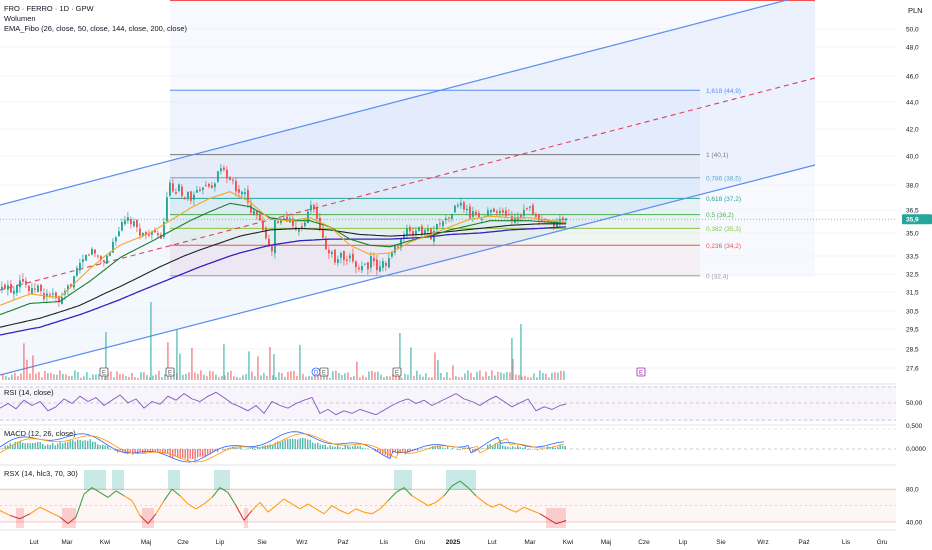 This screenshot has width=932, height=550. I want to click on price-axis-tick: 42,0, so click(912, 130).